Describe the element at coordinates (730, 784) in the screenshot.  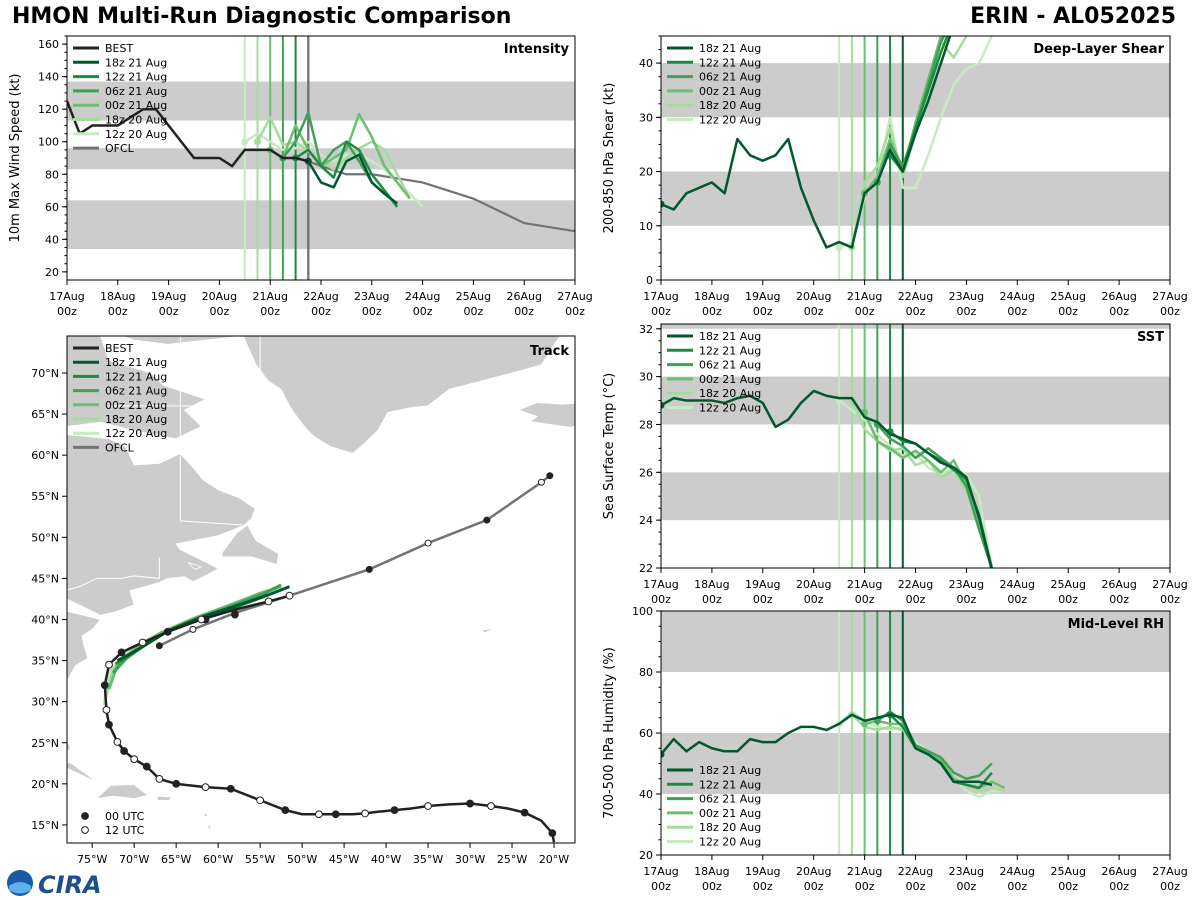
I see `legend-label: 12z 21 Aug` at that location.